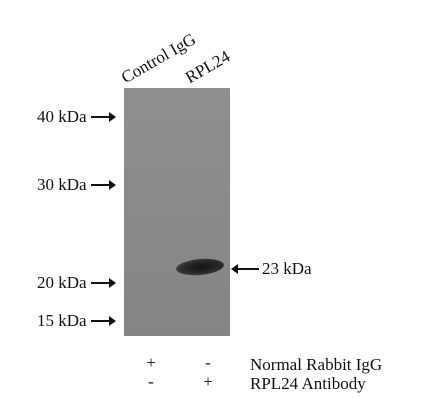  Describe the element at coordinates (208, 67) in the screenshot. I see `lane-label-rpl24: RPL24` at that location.